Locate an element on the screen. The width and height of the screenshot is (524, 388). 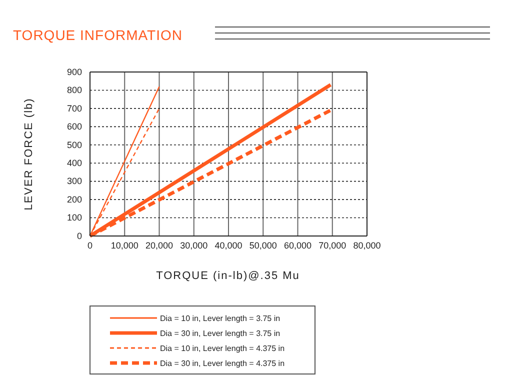
legend-label: Dia = 30 in, Lever length = 4.375 in is located at coordinates (222, 363).